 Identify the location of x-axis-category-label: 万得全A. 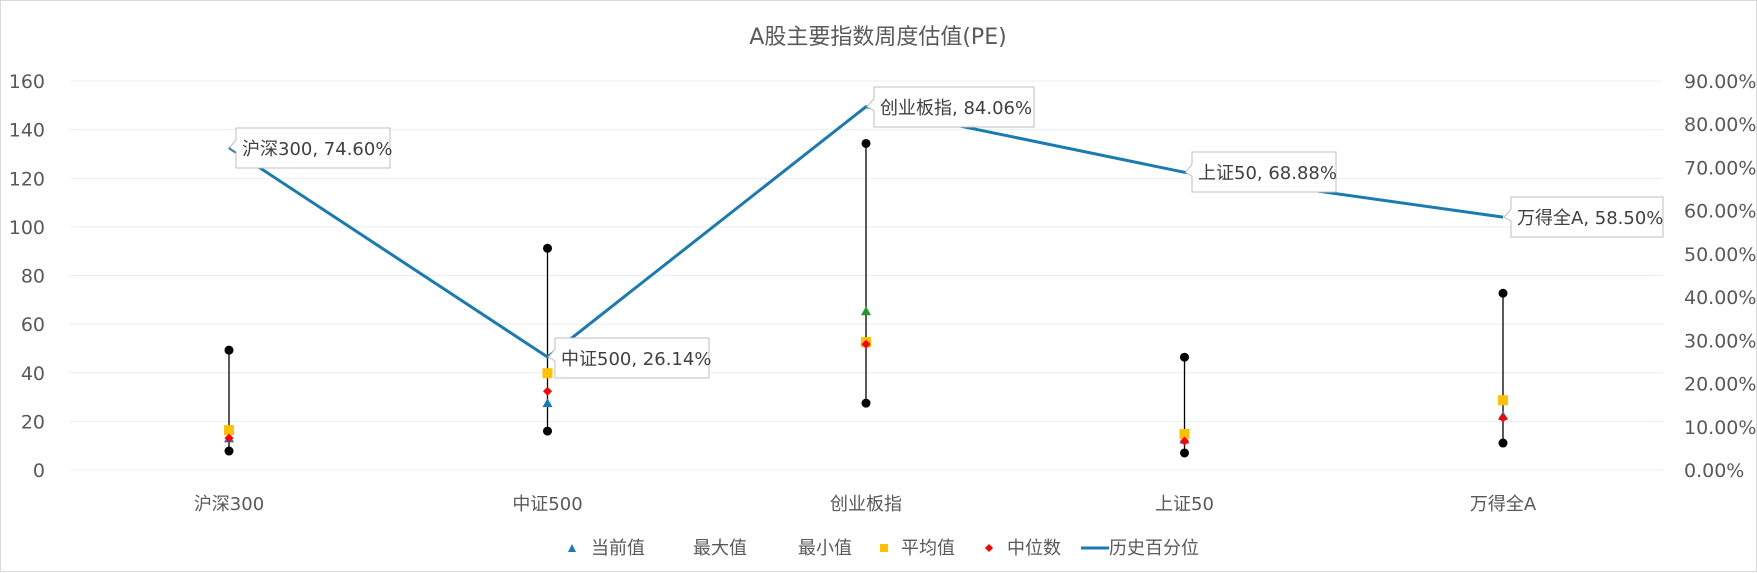
(1503, 504).